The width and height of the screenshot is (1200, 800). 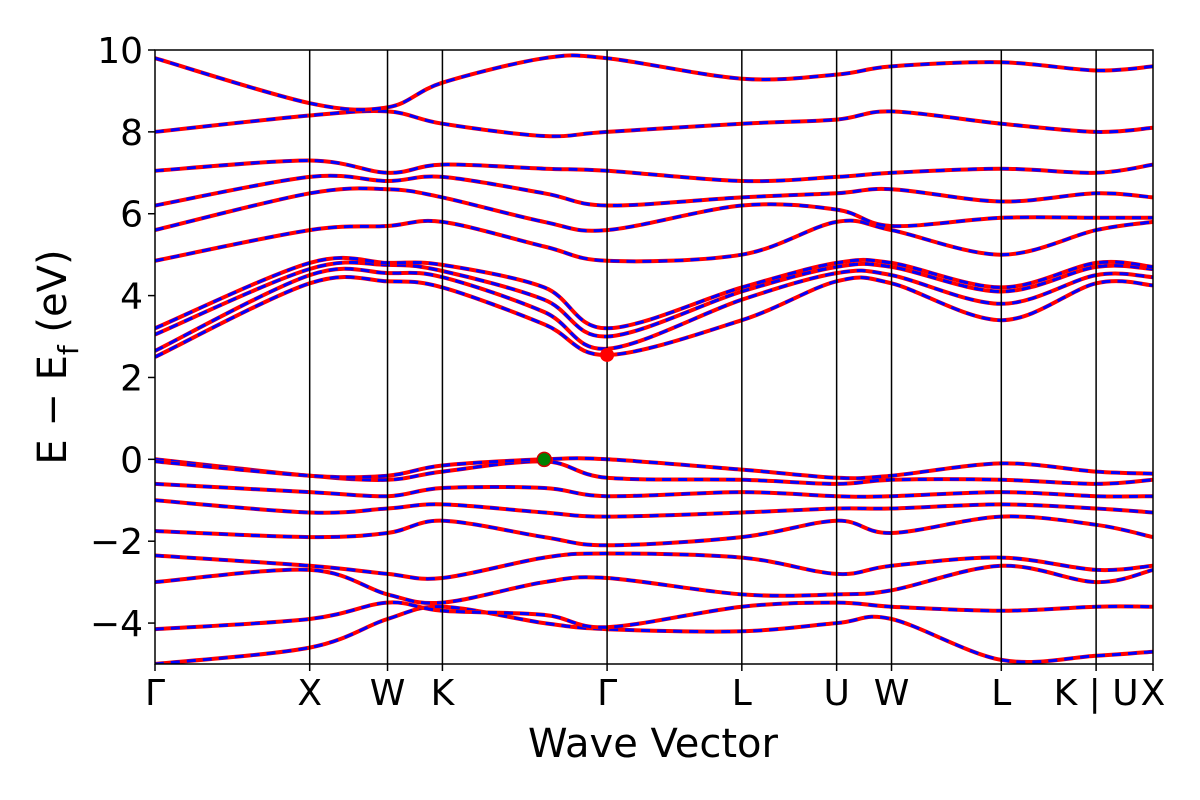 I want to click on y-tick-label-6: 8, so click(x=131, y=133).